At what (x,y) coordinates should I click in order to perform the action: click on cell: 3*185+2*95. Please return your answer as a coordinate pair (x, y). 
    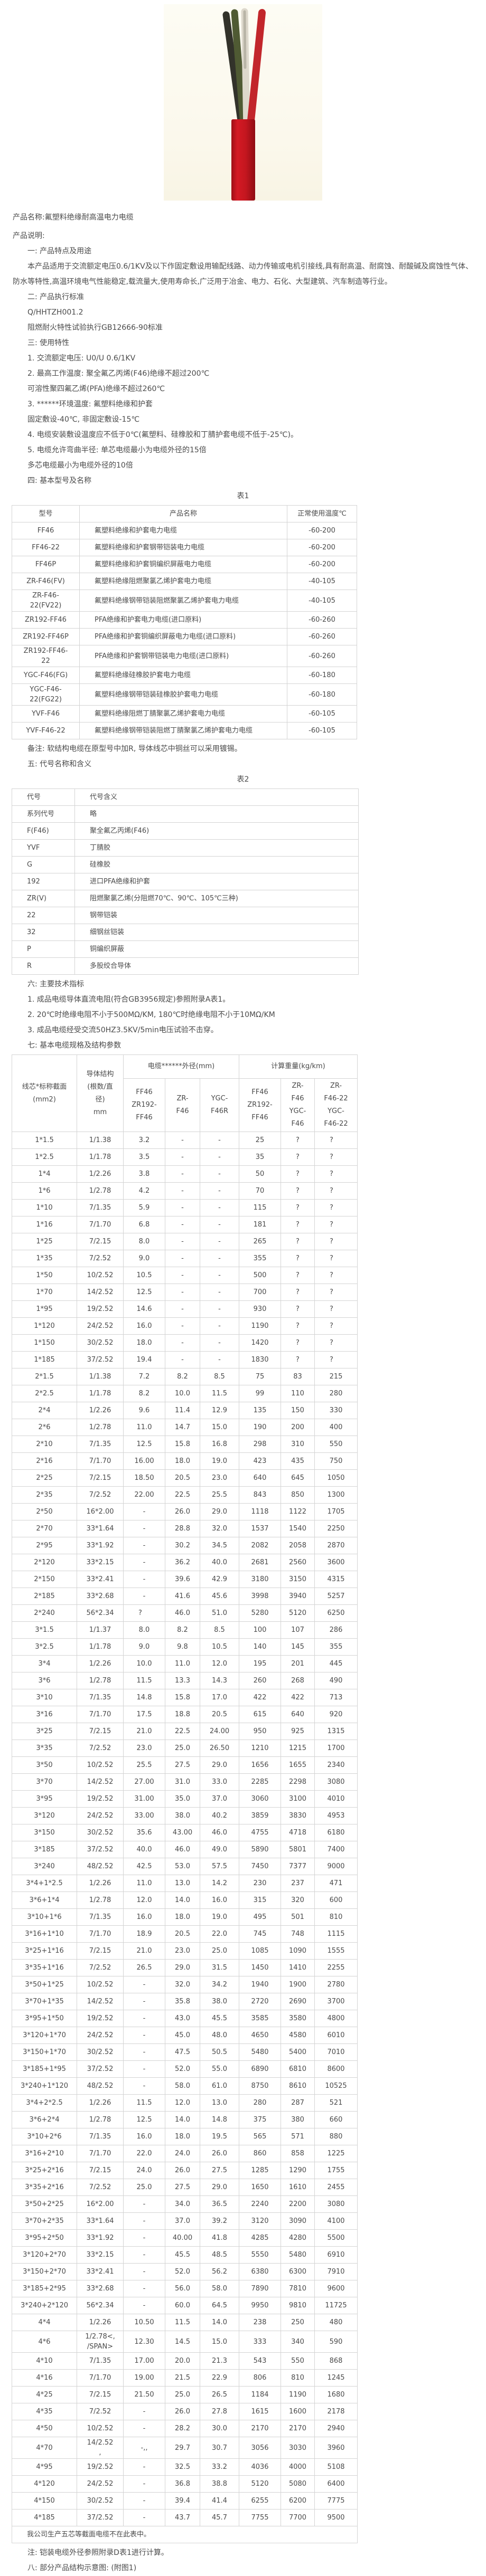
    Looking at the image, I should click on (44, 2288).